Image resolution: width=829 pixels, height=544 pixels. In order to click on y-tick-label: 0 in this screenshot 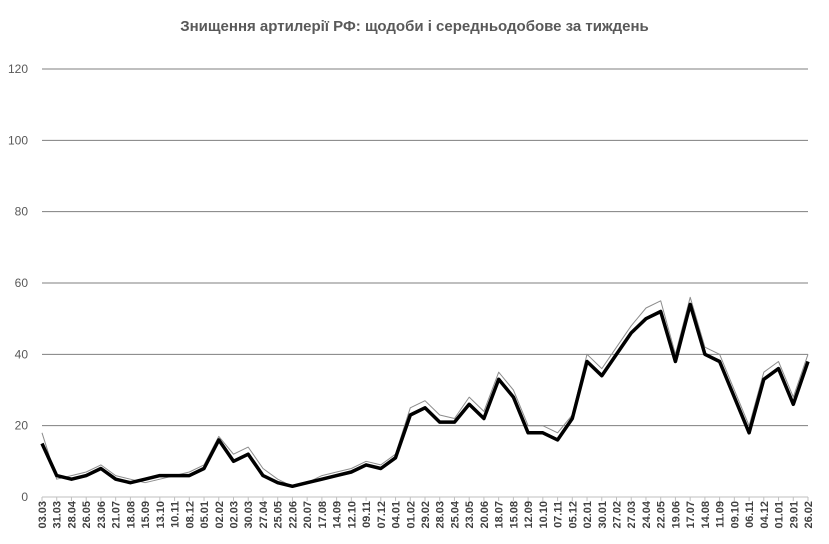, I will do `click(24, 497)`.